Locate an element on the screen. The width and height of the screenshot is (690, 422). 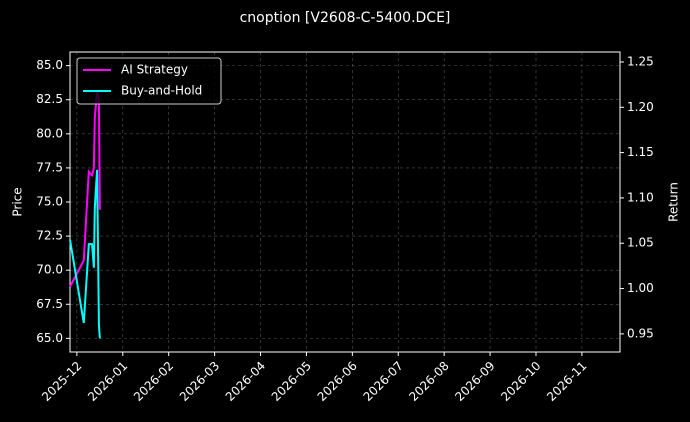
x-tick-label: 2026-07 is located at coordinates (382, 381).